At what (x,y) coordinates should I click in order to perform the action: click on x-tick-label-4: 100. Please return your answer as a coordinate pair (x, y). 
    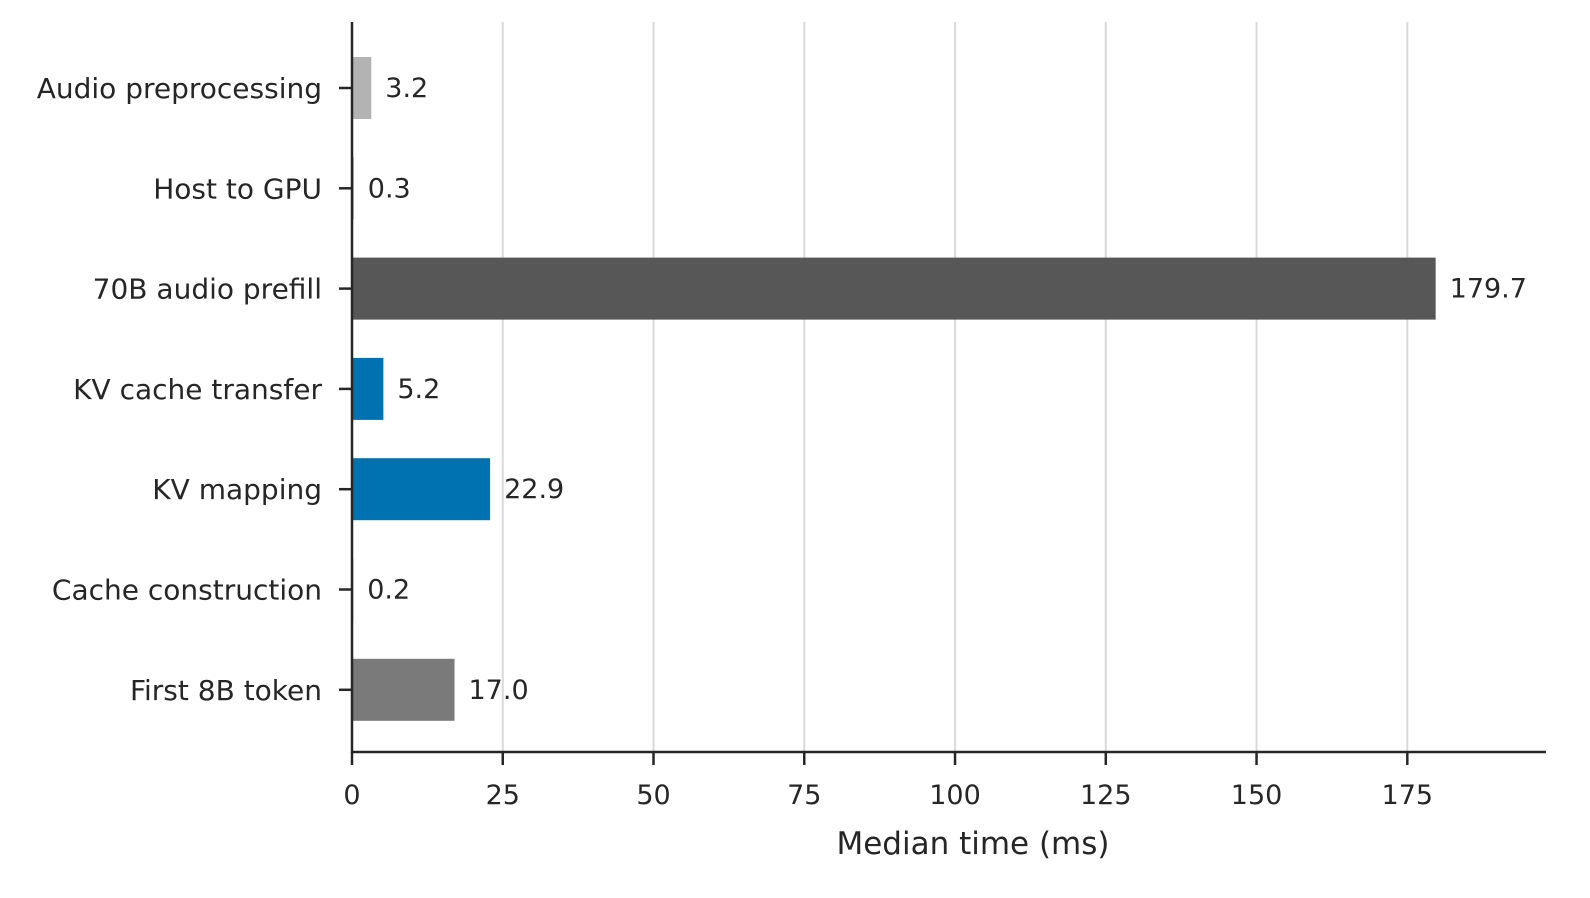
    Looking at the image, I should click on (955, 795).